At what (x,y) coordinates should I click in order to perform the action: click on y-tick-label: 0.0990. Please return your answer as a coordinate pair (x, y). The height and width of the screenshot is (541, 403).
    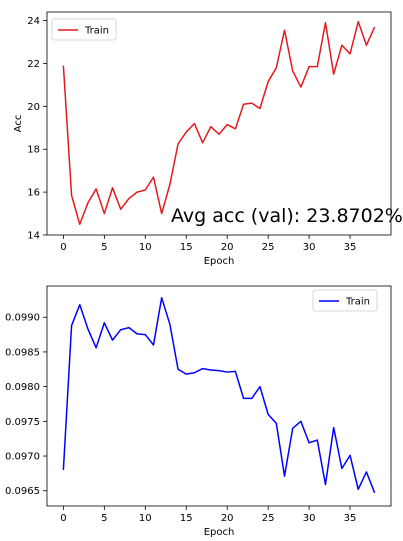
    Looking at the image, I should click on (22, 318).